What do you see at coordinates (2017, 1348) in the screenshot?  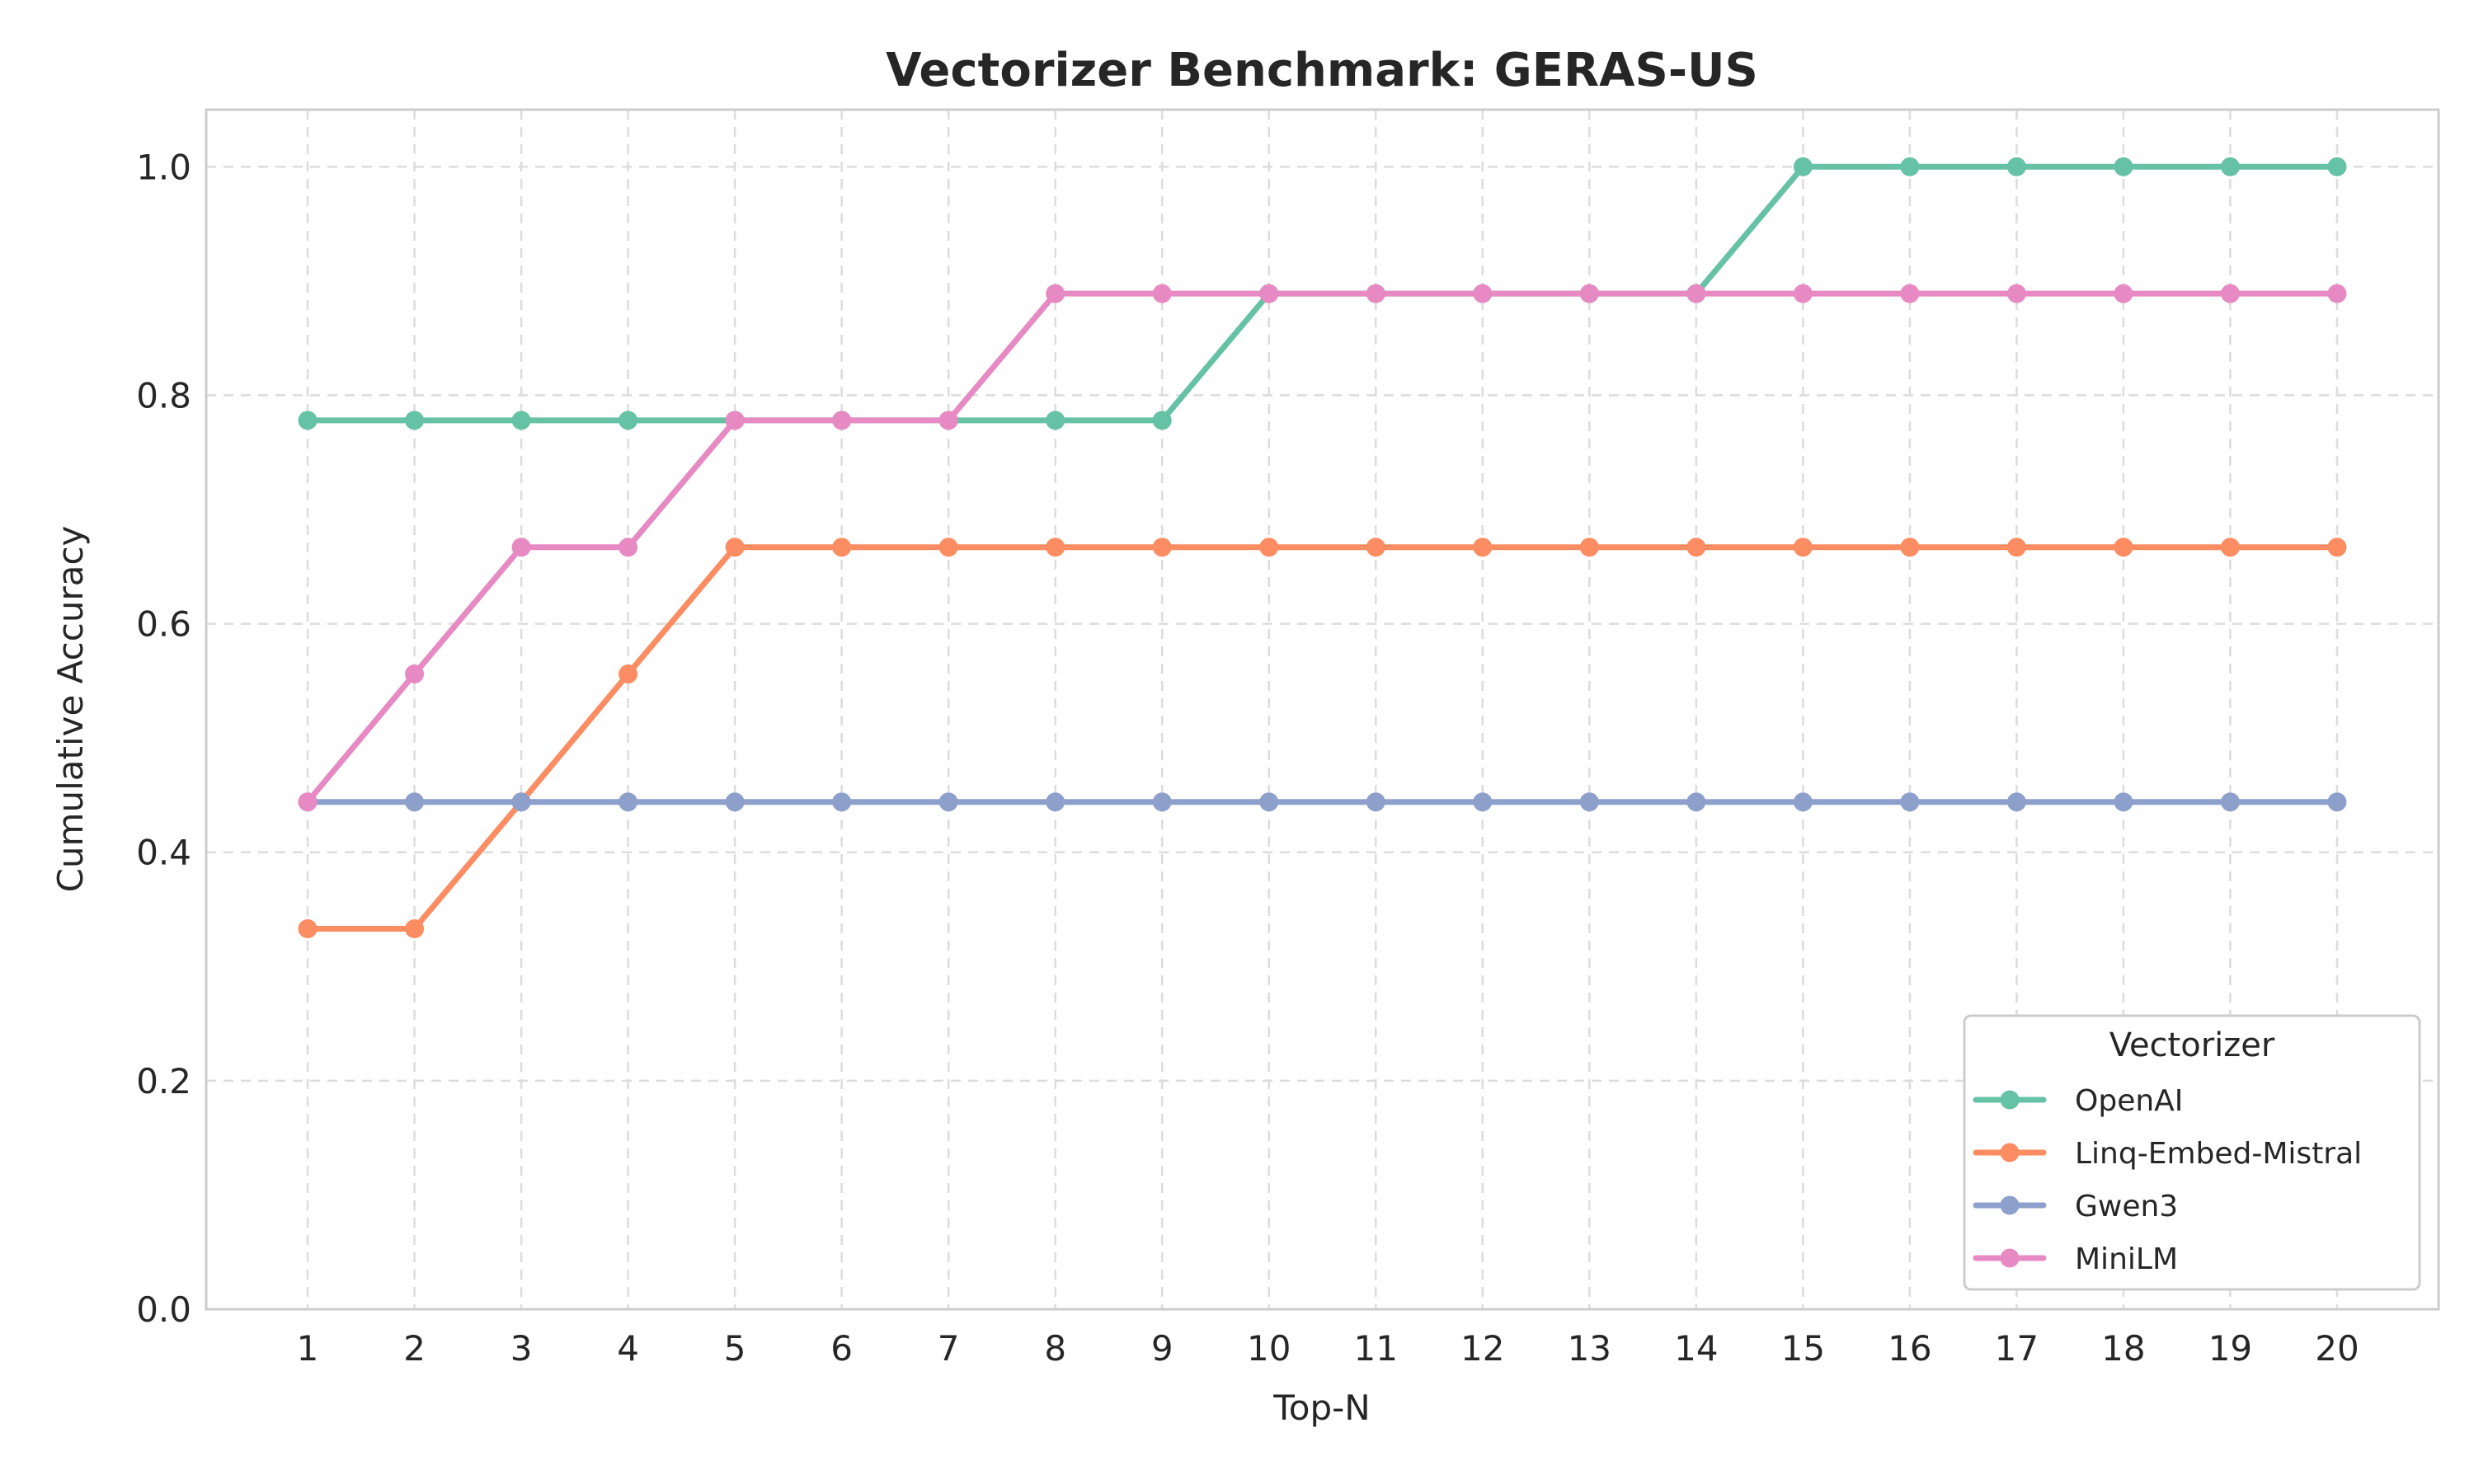 I see `x-tick-label: 17` at bounding box center [2017, 1348].